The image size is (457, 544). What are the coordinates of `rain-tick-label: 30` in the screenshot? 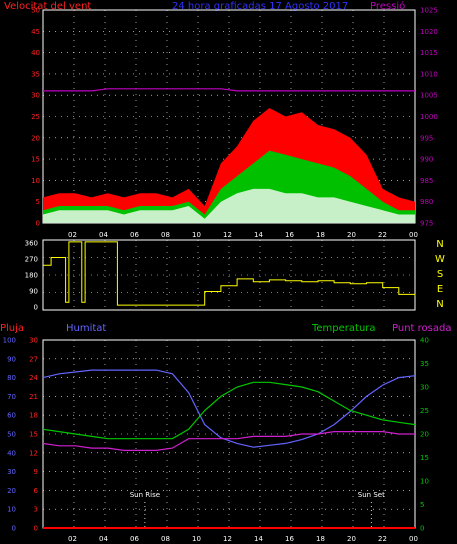 It's located at (33, 341).